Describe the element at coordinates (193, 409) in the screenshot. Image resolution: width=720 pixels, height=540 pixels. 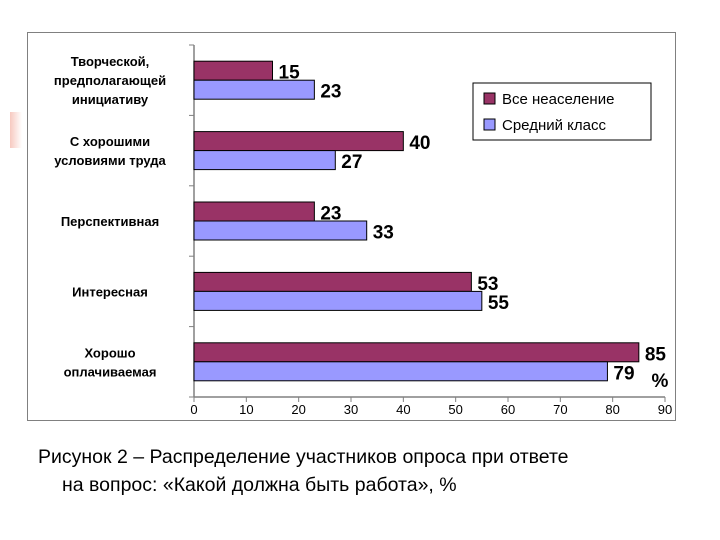
I see `x-tick-label: 0` at that location.